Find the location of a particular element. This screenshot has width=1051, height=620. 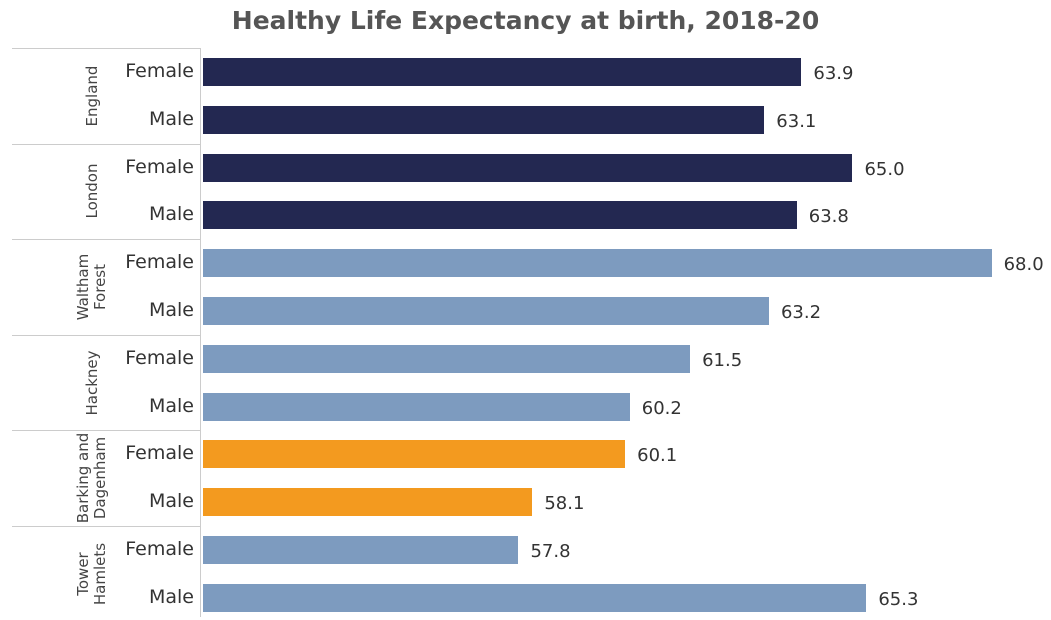

value-label: 61.5 is located at coordinates (722, 360).